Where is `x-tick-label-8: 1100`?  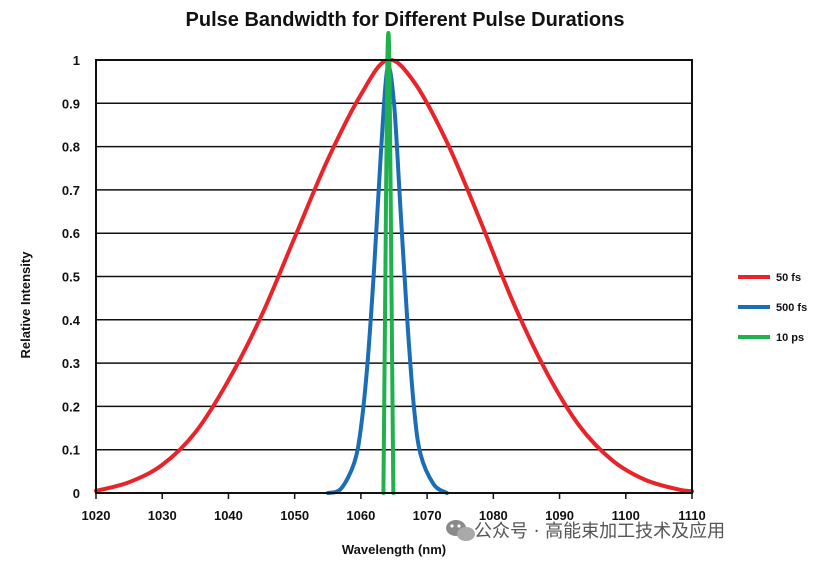
x-tick-label-8: 1100 is located at coordinates (626, 515).